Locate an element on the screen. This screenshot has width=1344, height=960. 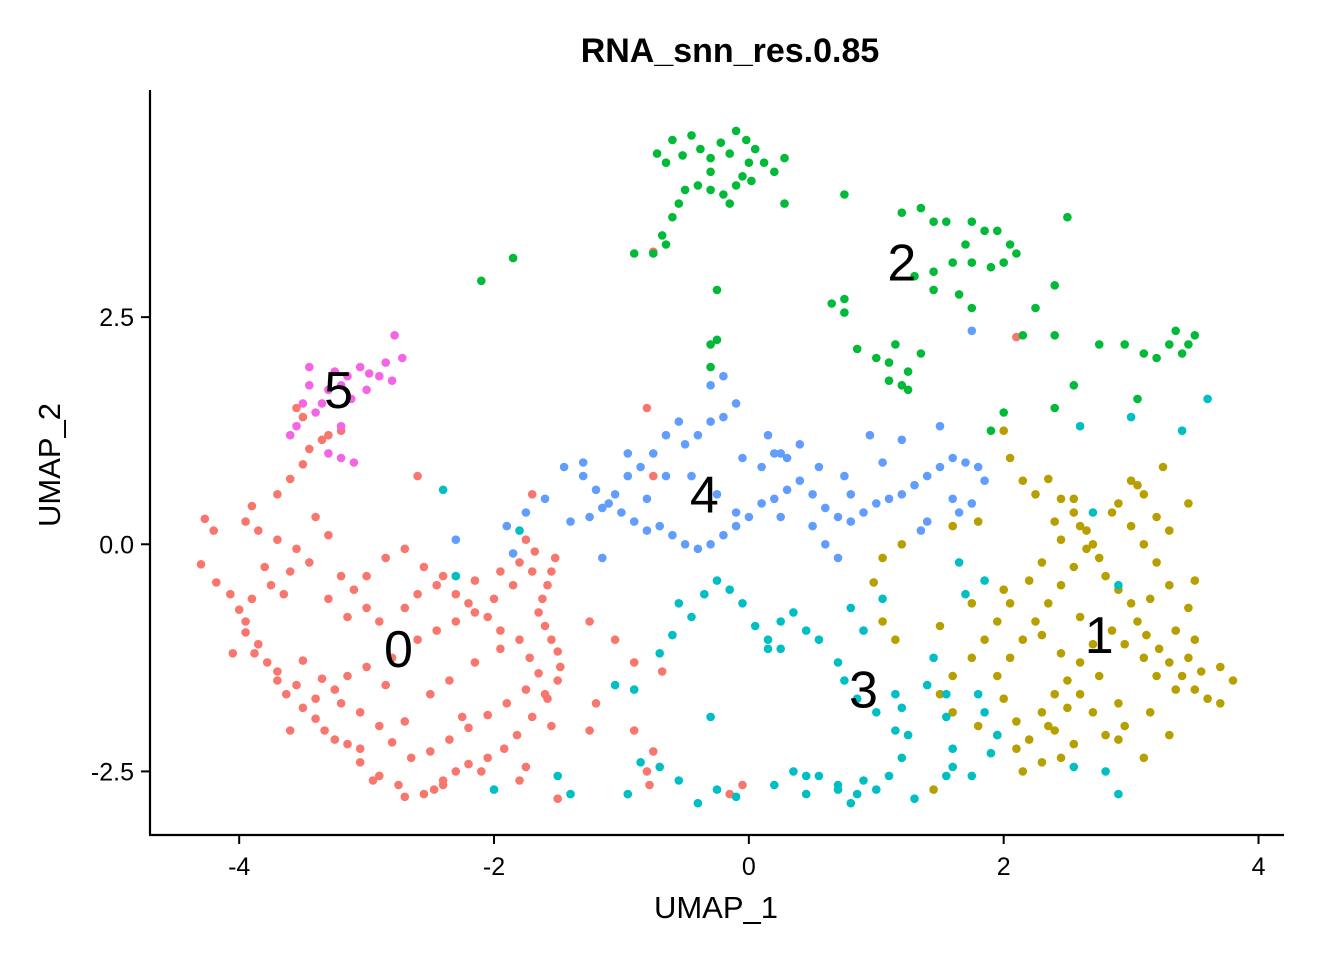
chart-title: RNA_snn_res.0.85 is located at coordinates (730, 51).